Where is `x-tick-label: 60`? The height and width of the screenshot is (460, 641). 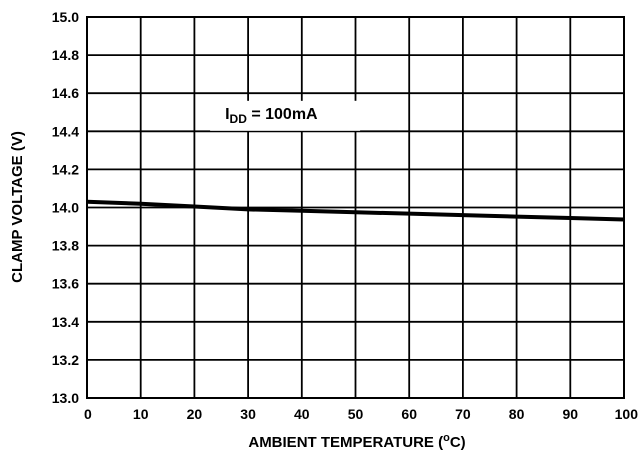
x-tick-label: 60 is located at coordinates (409, 414).